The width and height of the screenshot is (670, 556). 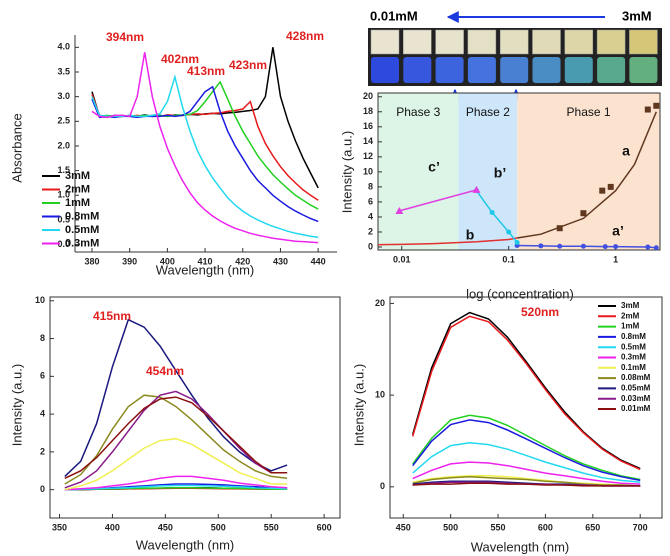 What do you see at coordinates (180, 59) in the screenshot?
I see `peak-annotation: 402nm` at bounding box center [180, 59].